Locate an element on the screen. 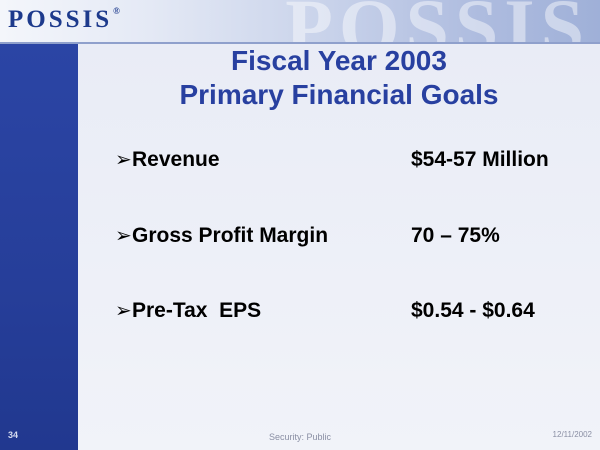 Image resolution: width=600 pixels, height=450 pixels. security-label: Security: Public is located at coordinates (300, 437).